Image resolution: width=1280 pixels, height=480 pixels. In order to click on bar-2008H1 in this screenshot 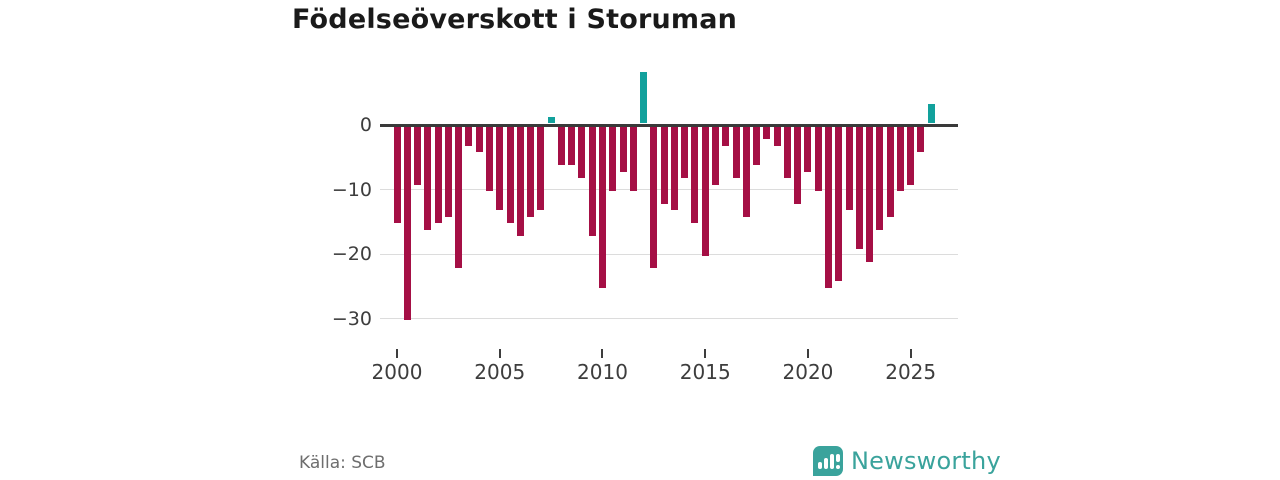, I will do `click(561, 146)`.